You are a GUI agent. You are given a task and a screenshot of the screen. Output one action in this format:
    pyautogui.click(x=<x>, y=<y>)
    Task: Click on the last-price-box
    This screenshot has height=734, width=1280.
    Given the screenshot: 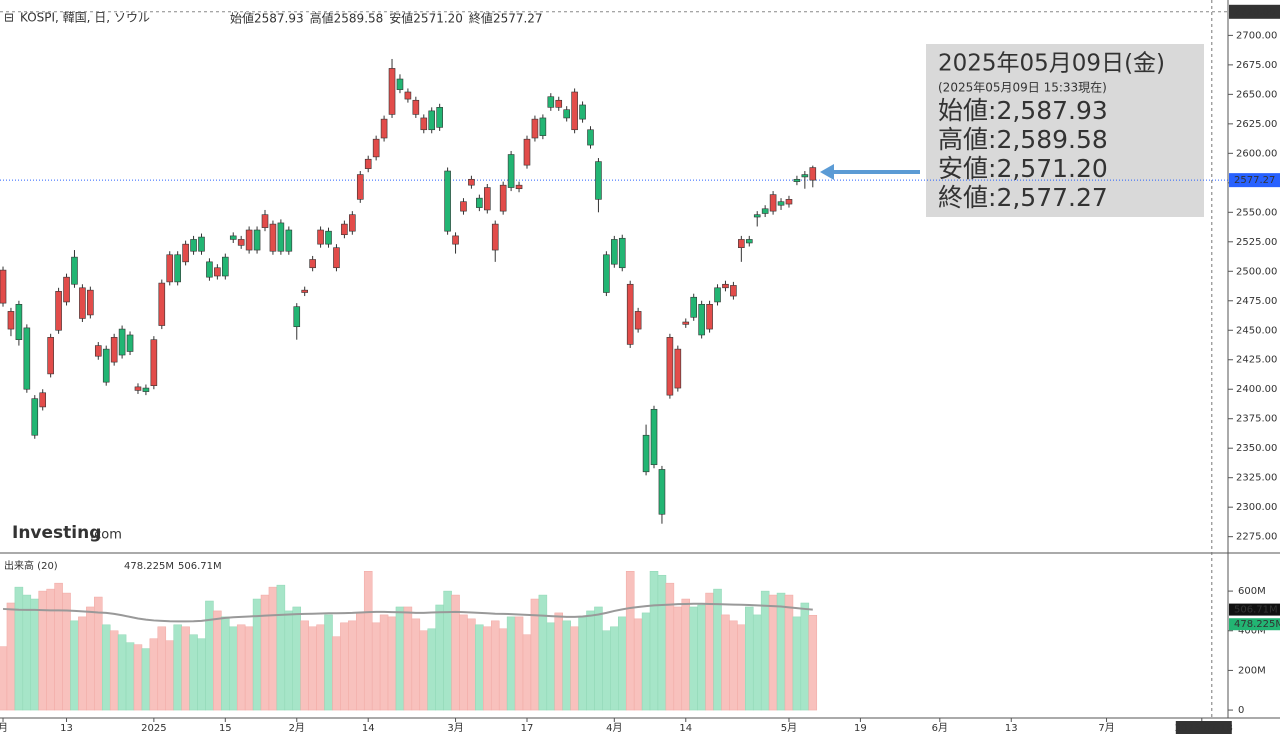 What is the action you would take?
    pyautogui.click(x=1254, y=180)
    